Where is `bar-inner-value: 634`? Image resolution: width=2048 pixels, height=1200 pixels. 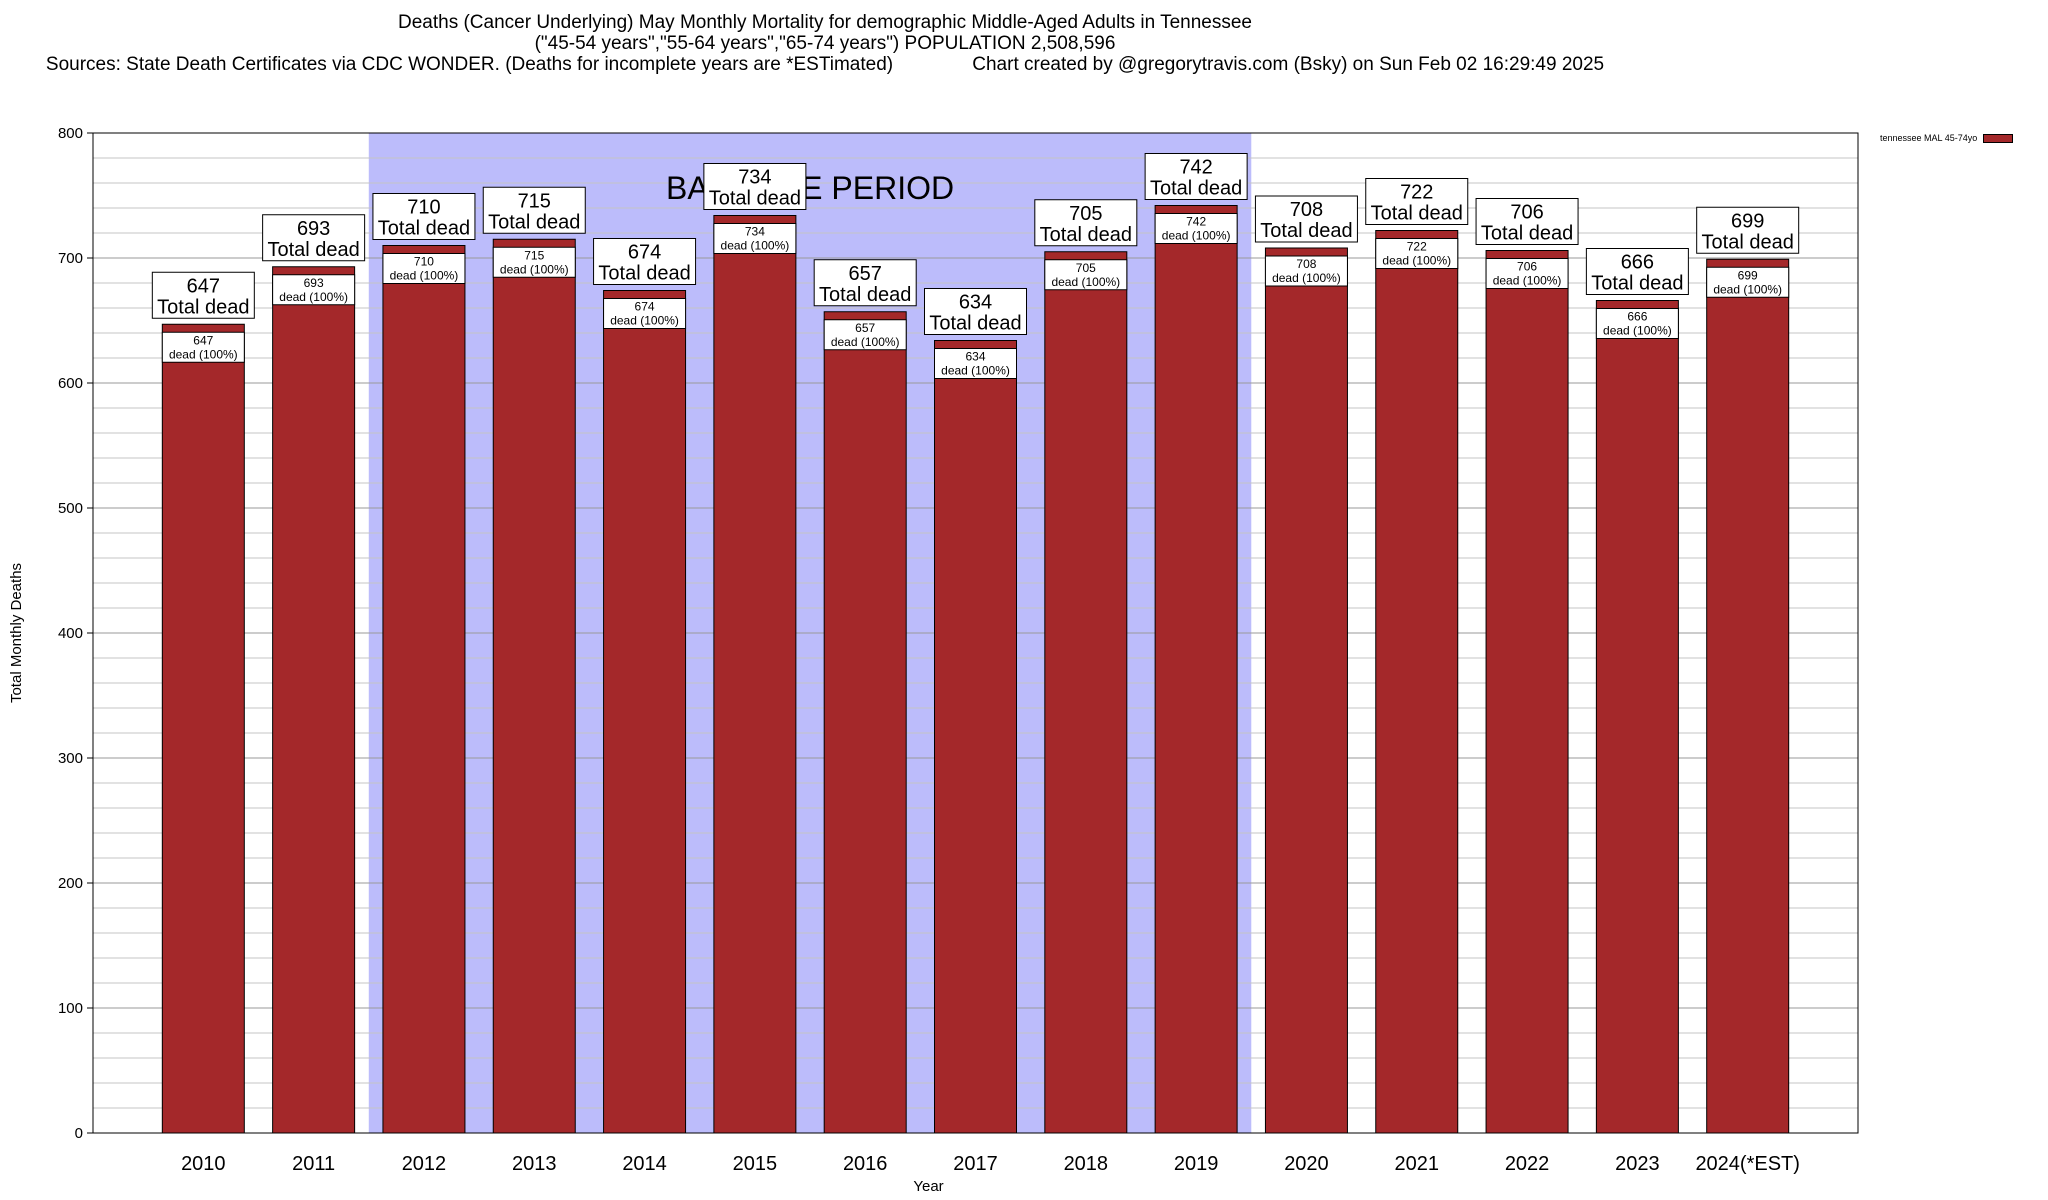 bar-inner-value: 634 is located at coordinates (975, 357).